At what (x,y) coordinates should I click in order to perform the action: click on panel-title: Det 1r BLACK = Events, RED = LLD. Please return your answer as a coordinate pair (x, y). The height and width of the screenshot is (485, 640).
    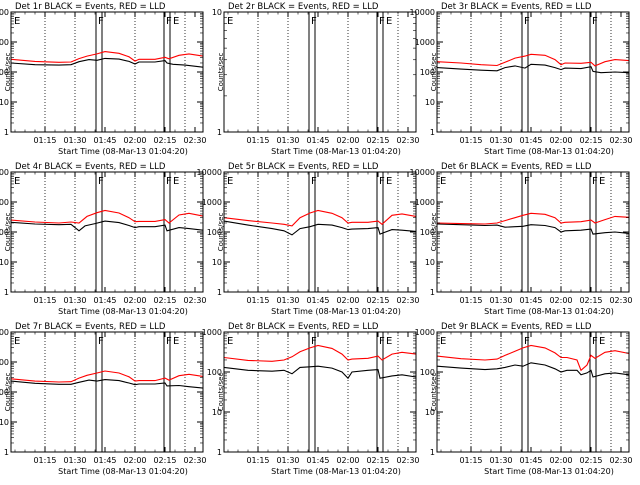
    Looking at the image, I should click on (90, 7).